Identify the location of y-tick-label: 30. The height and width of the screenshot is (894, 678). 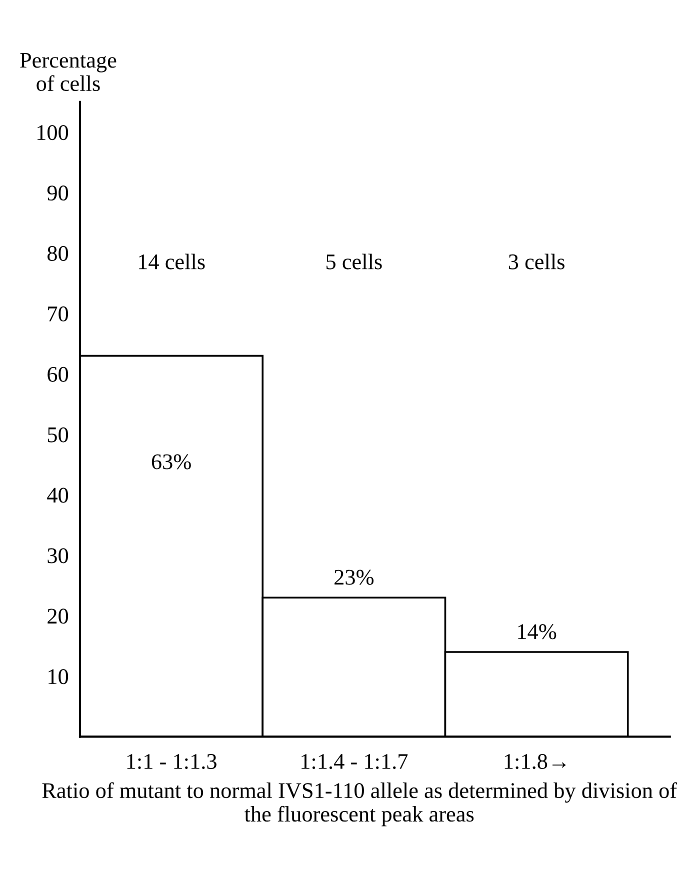
(58, 556).